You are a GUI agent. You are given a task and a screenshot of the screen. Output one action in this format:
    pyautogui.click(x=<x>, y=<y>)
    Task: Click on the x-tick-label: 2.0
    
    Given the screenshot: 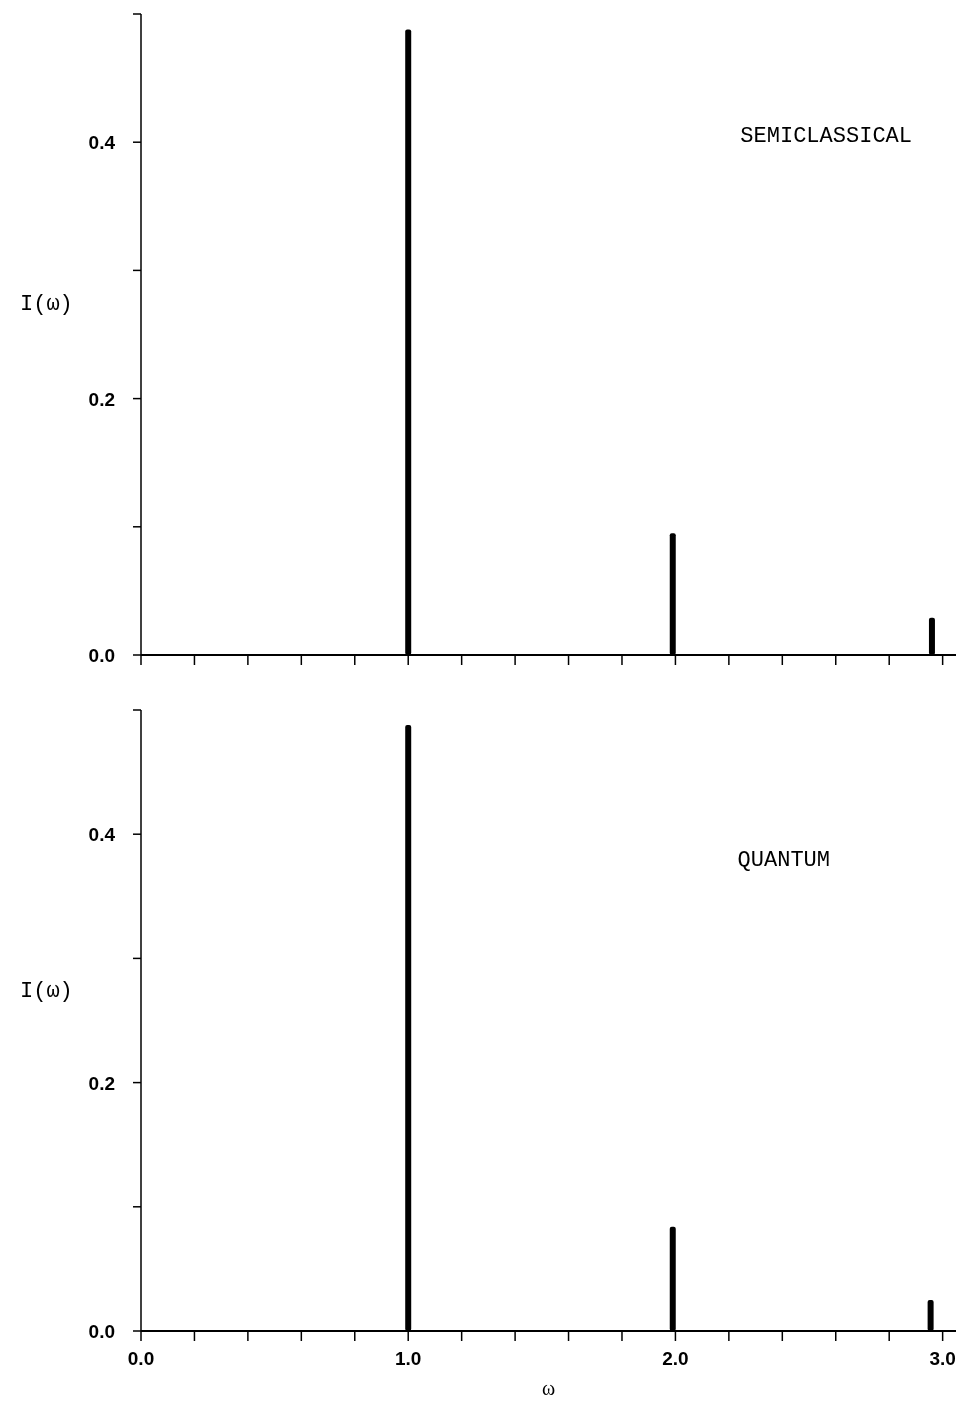 What is the action you would take?
    pyautogui.click(x=675, y=1358)
    